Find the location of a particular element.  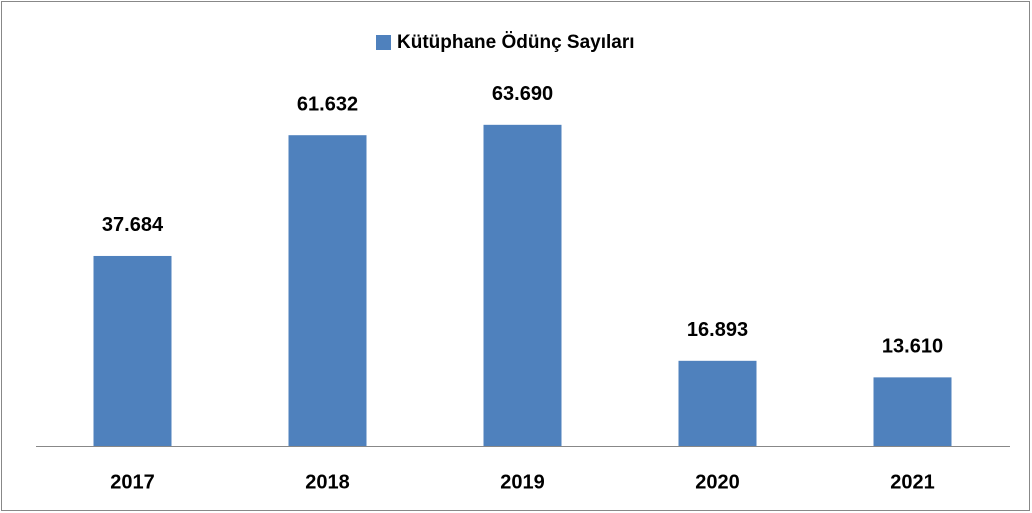

data-label: 13.610 is located at coordinates (912, 347).